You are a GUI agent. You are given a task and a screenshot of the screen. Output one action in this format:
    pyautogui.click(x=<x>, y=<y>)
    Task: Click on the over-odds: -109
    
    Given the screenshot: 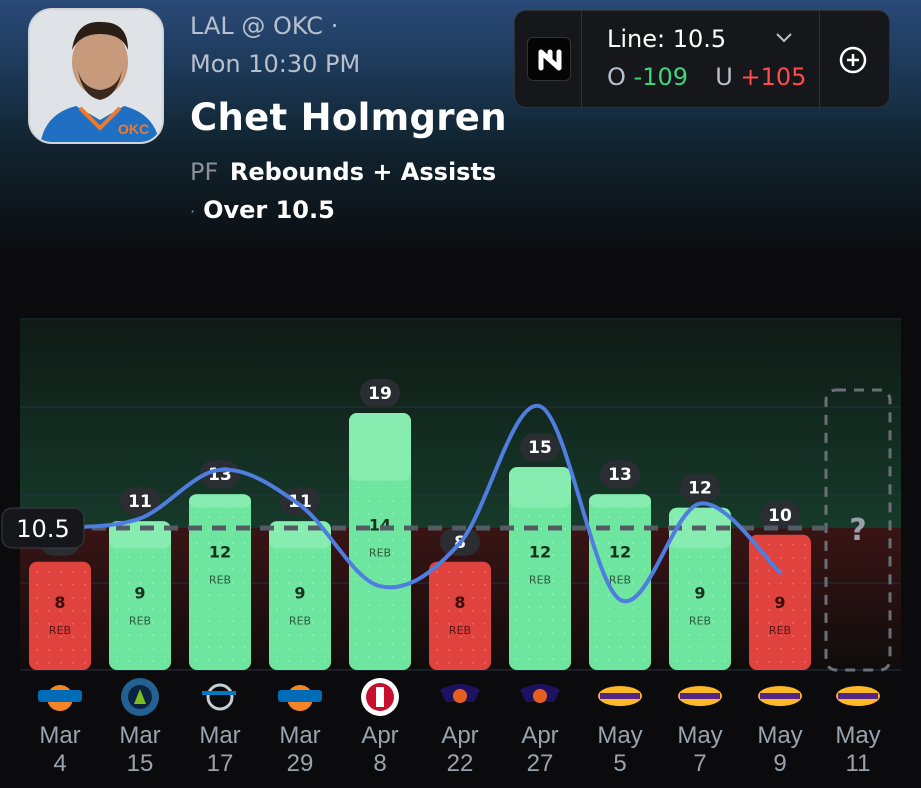 What is the action you would take?
    pyautogui.click(x=660, y=77)
    